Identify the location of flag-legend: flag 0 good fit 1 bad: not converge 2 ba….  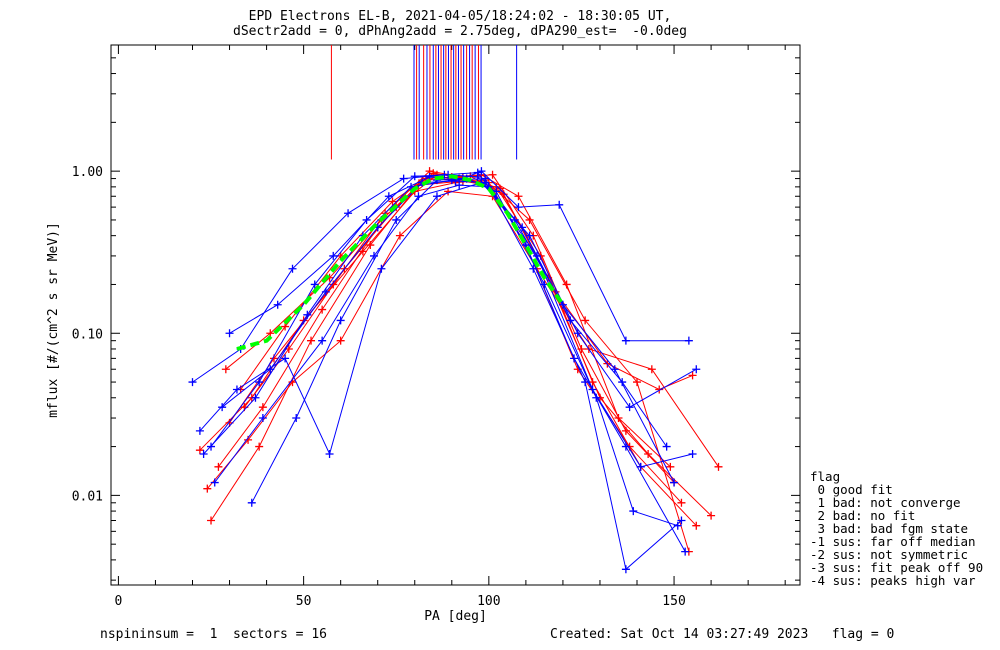
(896, 528).